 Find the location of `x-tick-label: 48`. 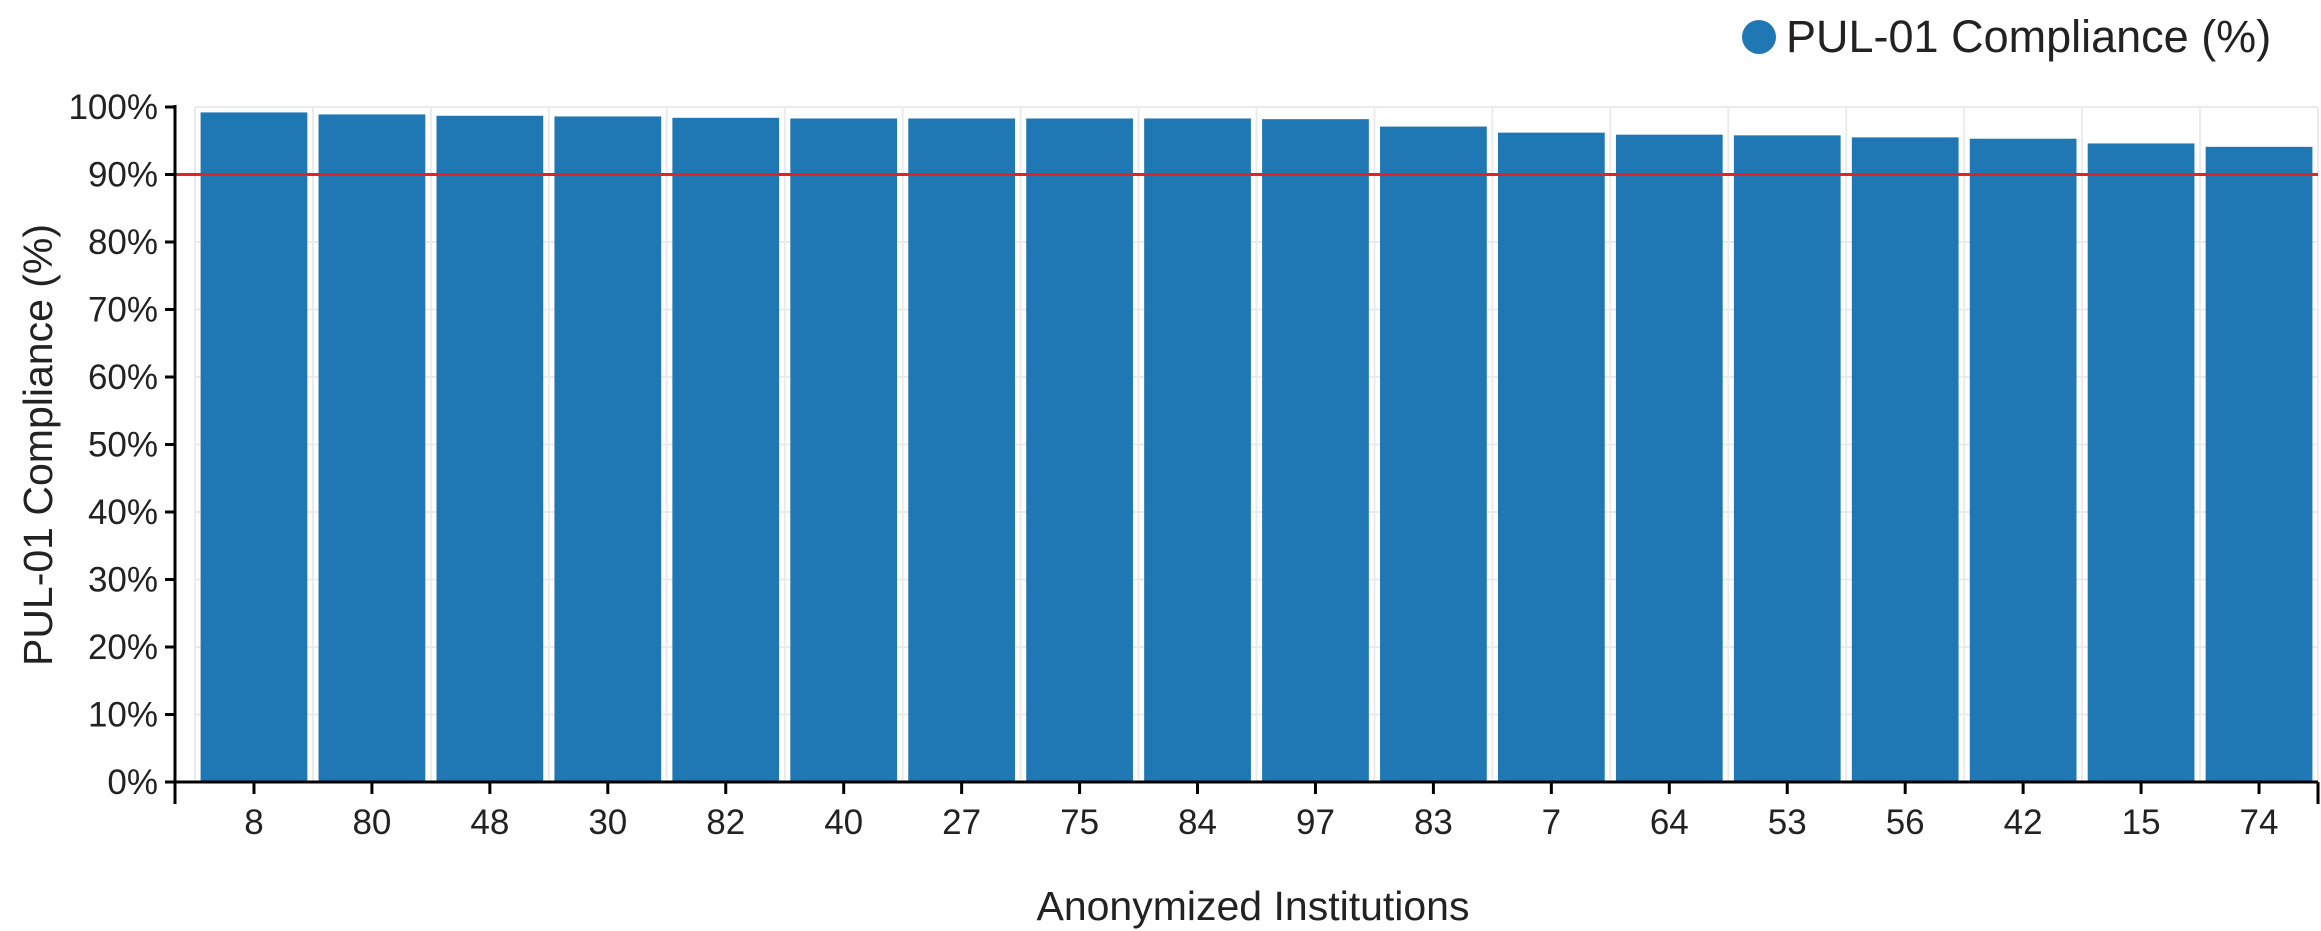

x-tick-label: 48 is located at coordinates (489, 822).